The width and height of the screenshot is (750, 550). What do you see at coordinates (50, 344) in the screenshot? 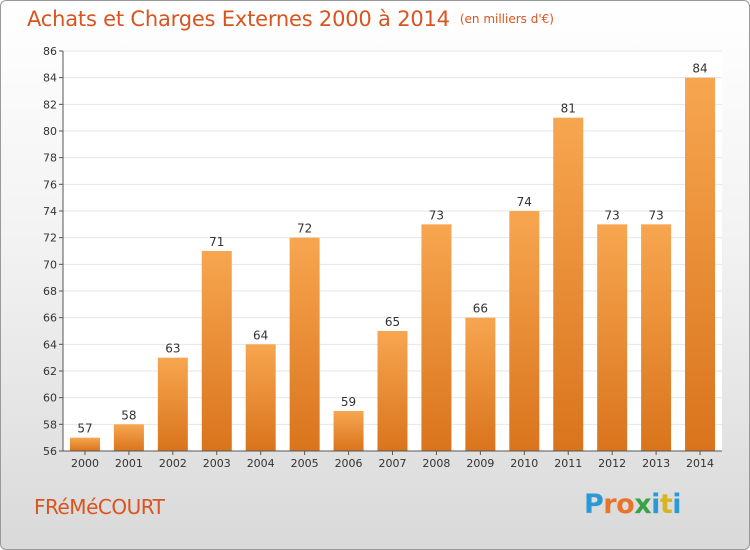
I see `y-tick-label: 64` at bounding box center [50, 344].